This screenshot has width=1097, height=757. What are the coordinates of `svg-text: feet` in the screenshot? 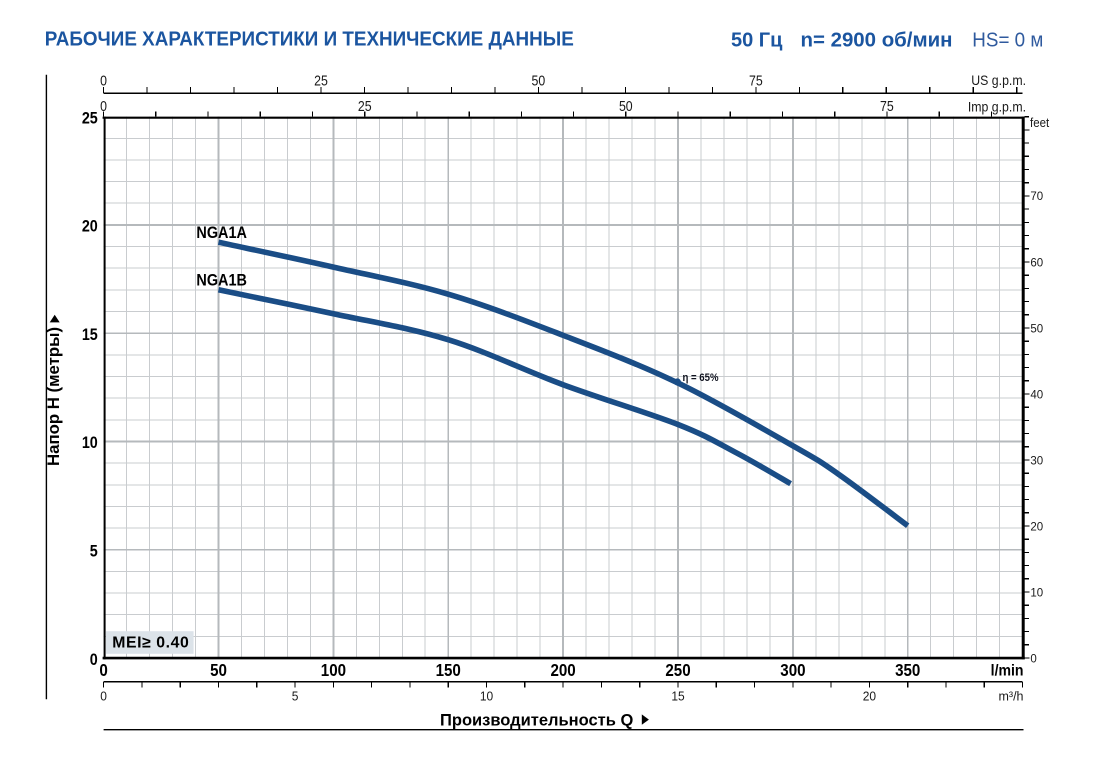 It's located at (1040, 122).